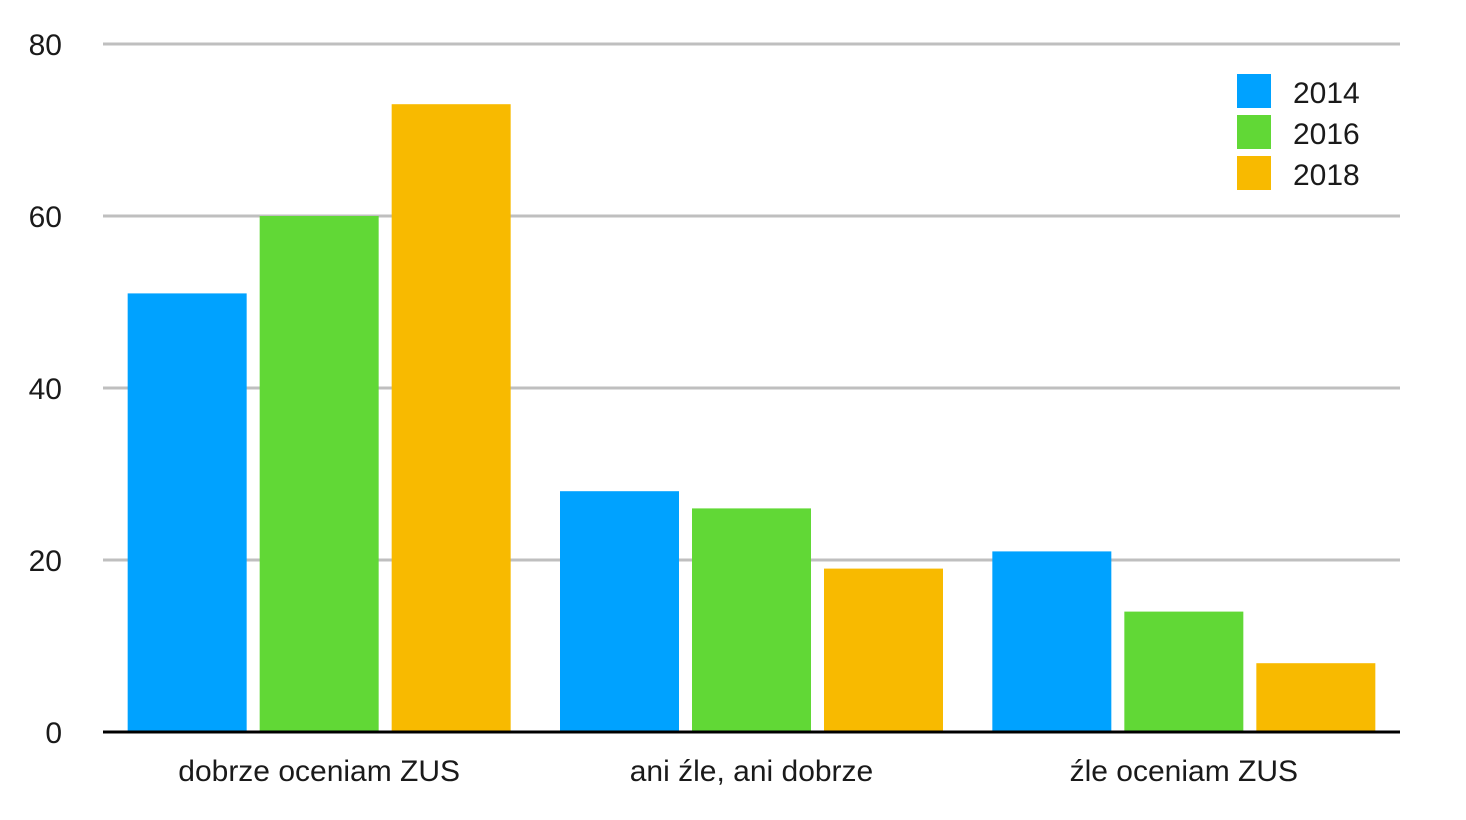 The image size is (1466, 820). Describe the element at coordinates (1326, 93) in the screenshot. I see `legend-label: 2014` at that location.